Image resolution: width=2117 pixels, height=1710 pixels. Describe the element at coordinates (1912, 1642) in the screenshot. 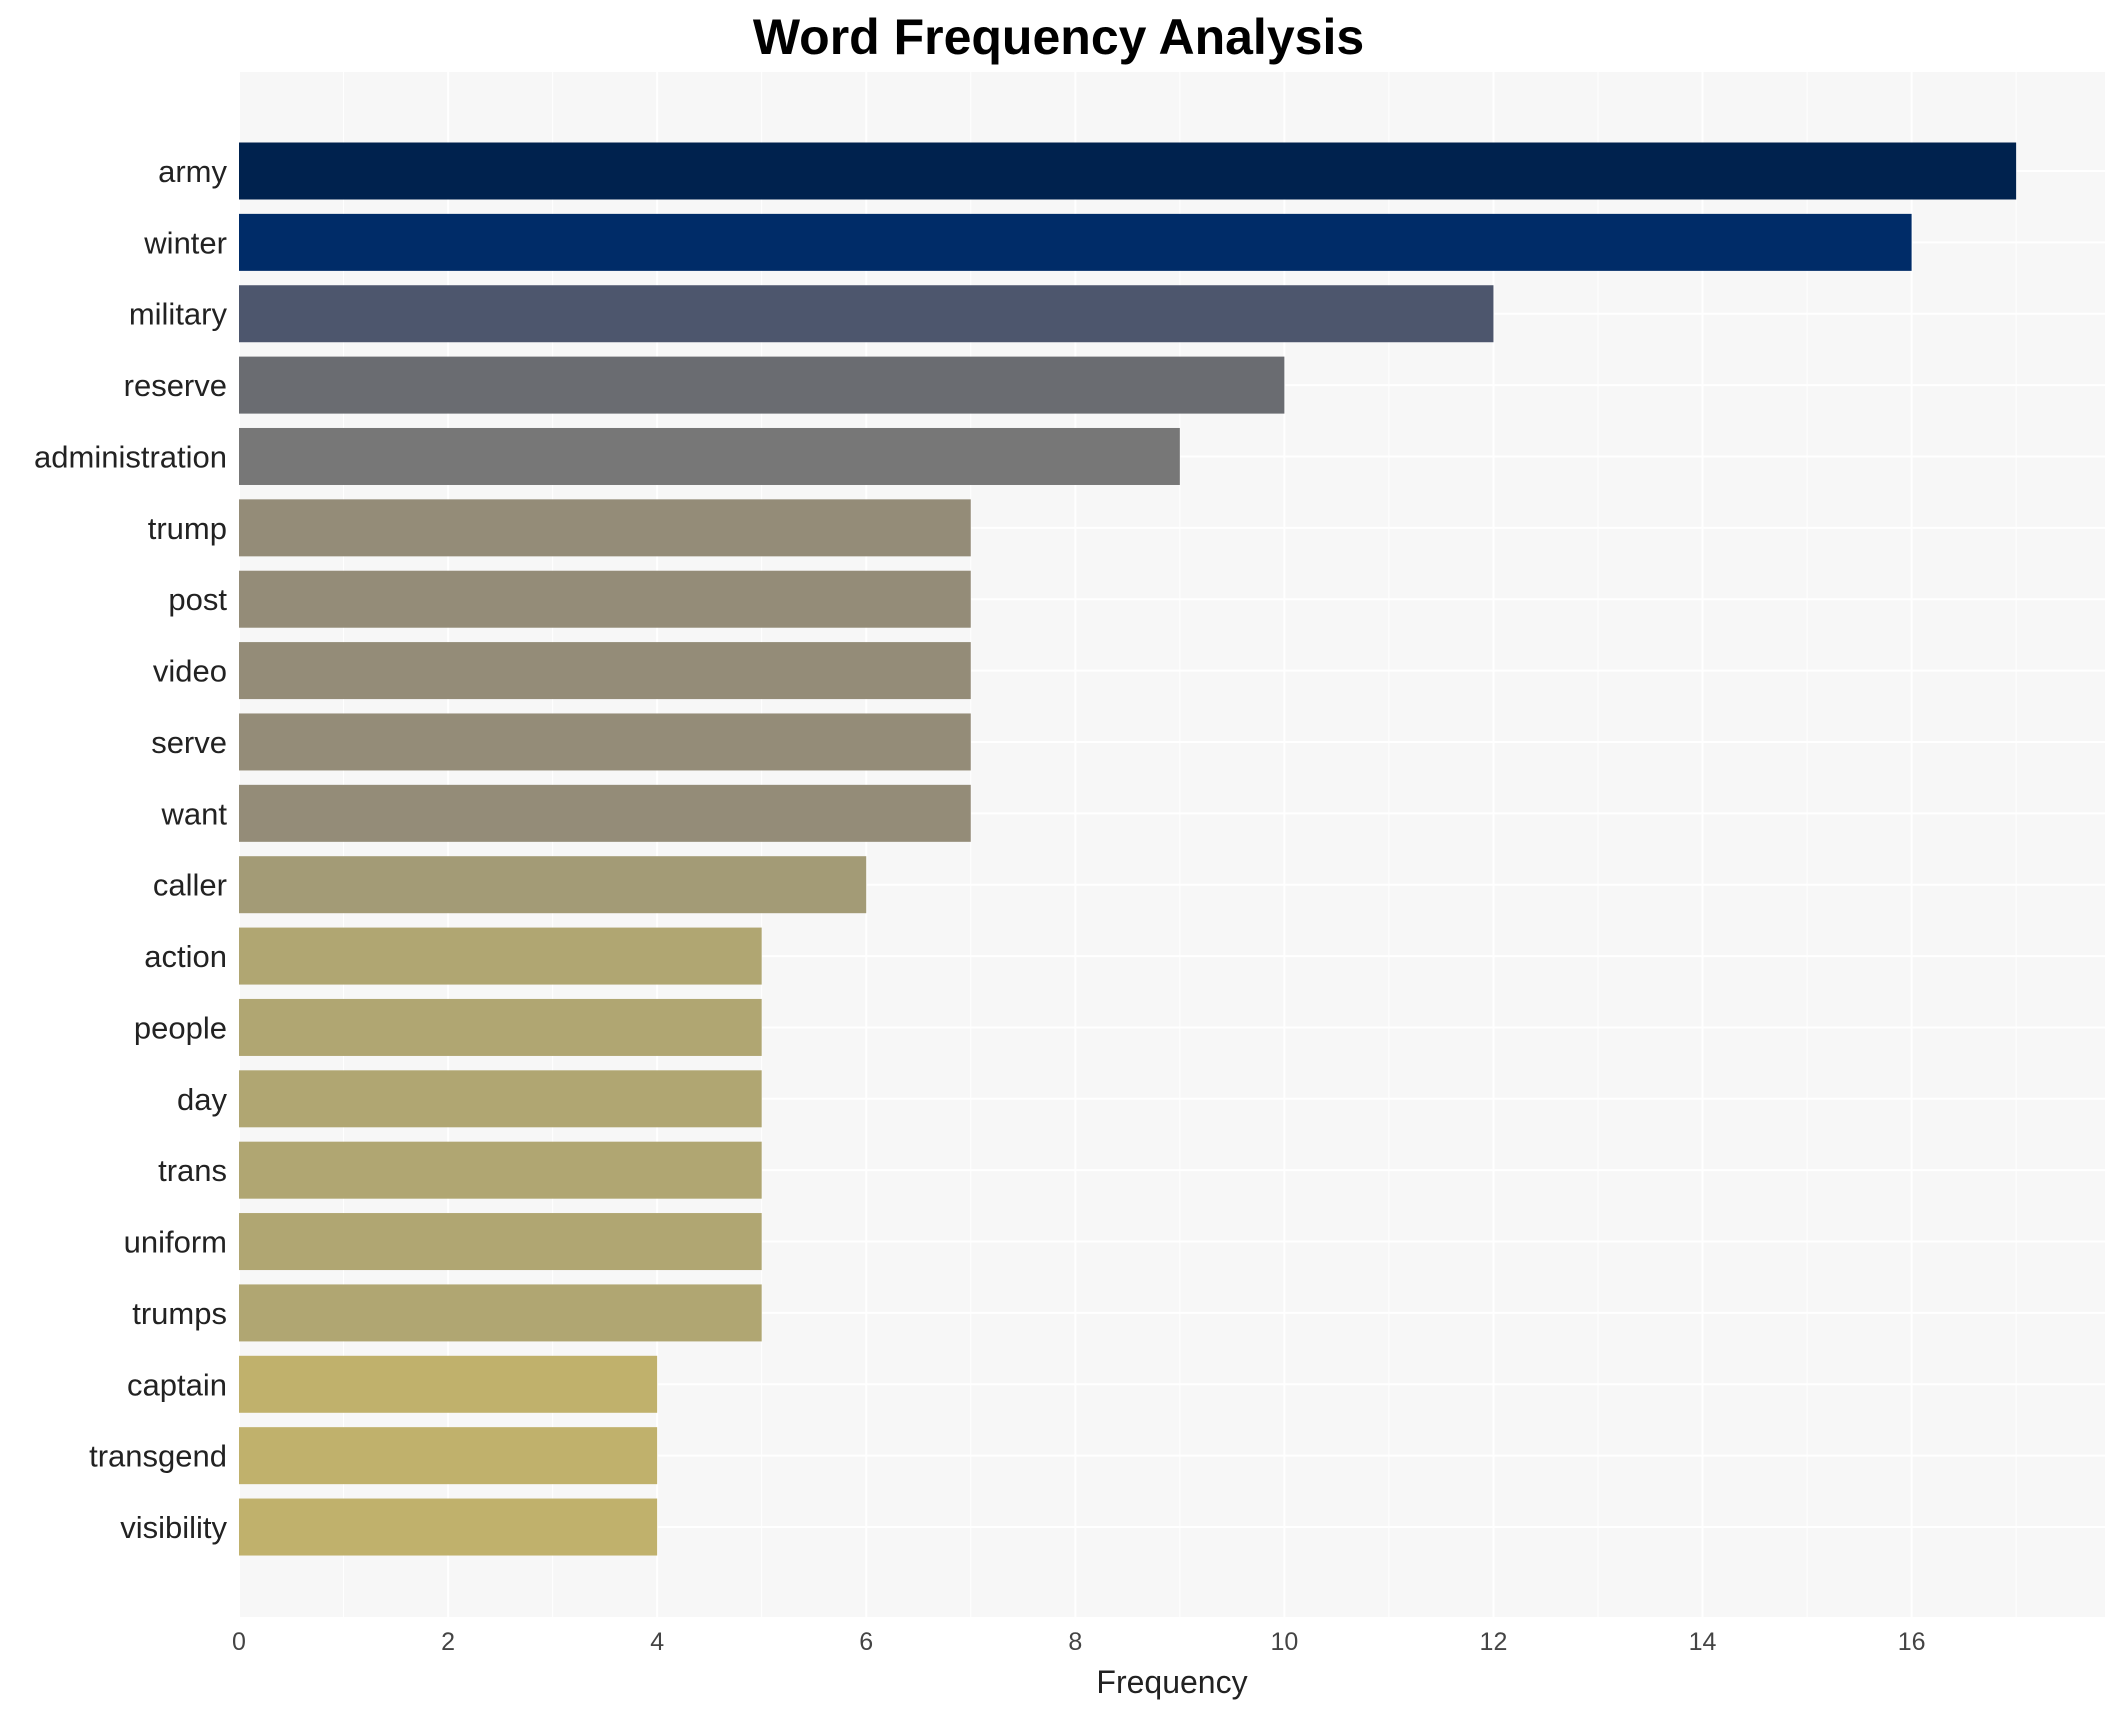

I see `x-tick-label: 16` at that location.